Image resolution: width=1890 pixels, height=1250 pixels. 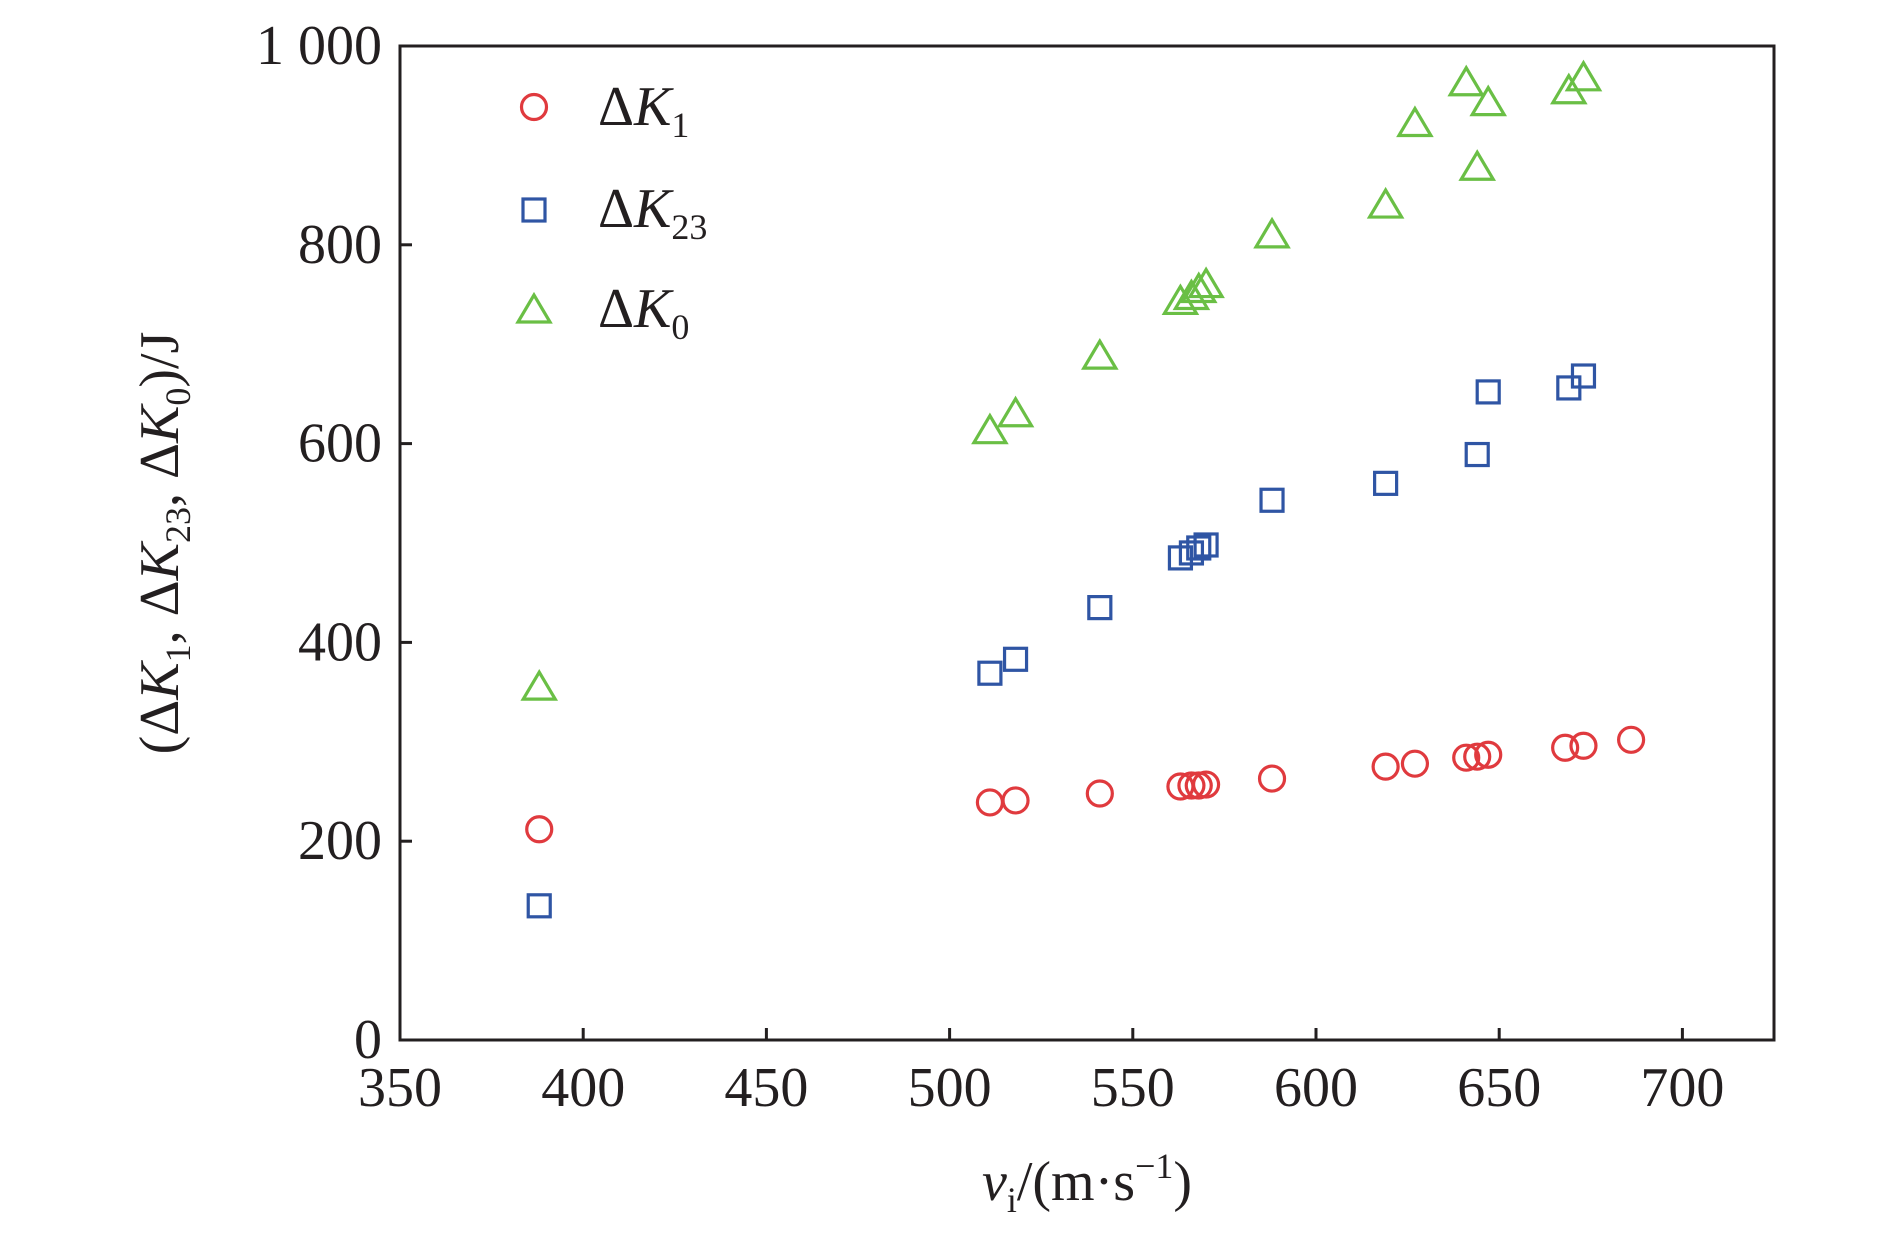 I want to click on legend-triangle-icon, so click(x=534, y=307).